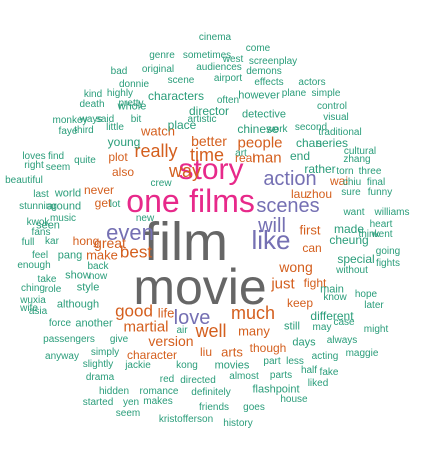 The height and width of the screenshot is (473, 433). I want to click on word-started: started, so click(98, 402).